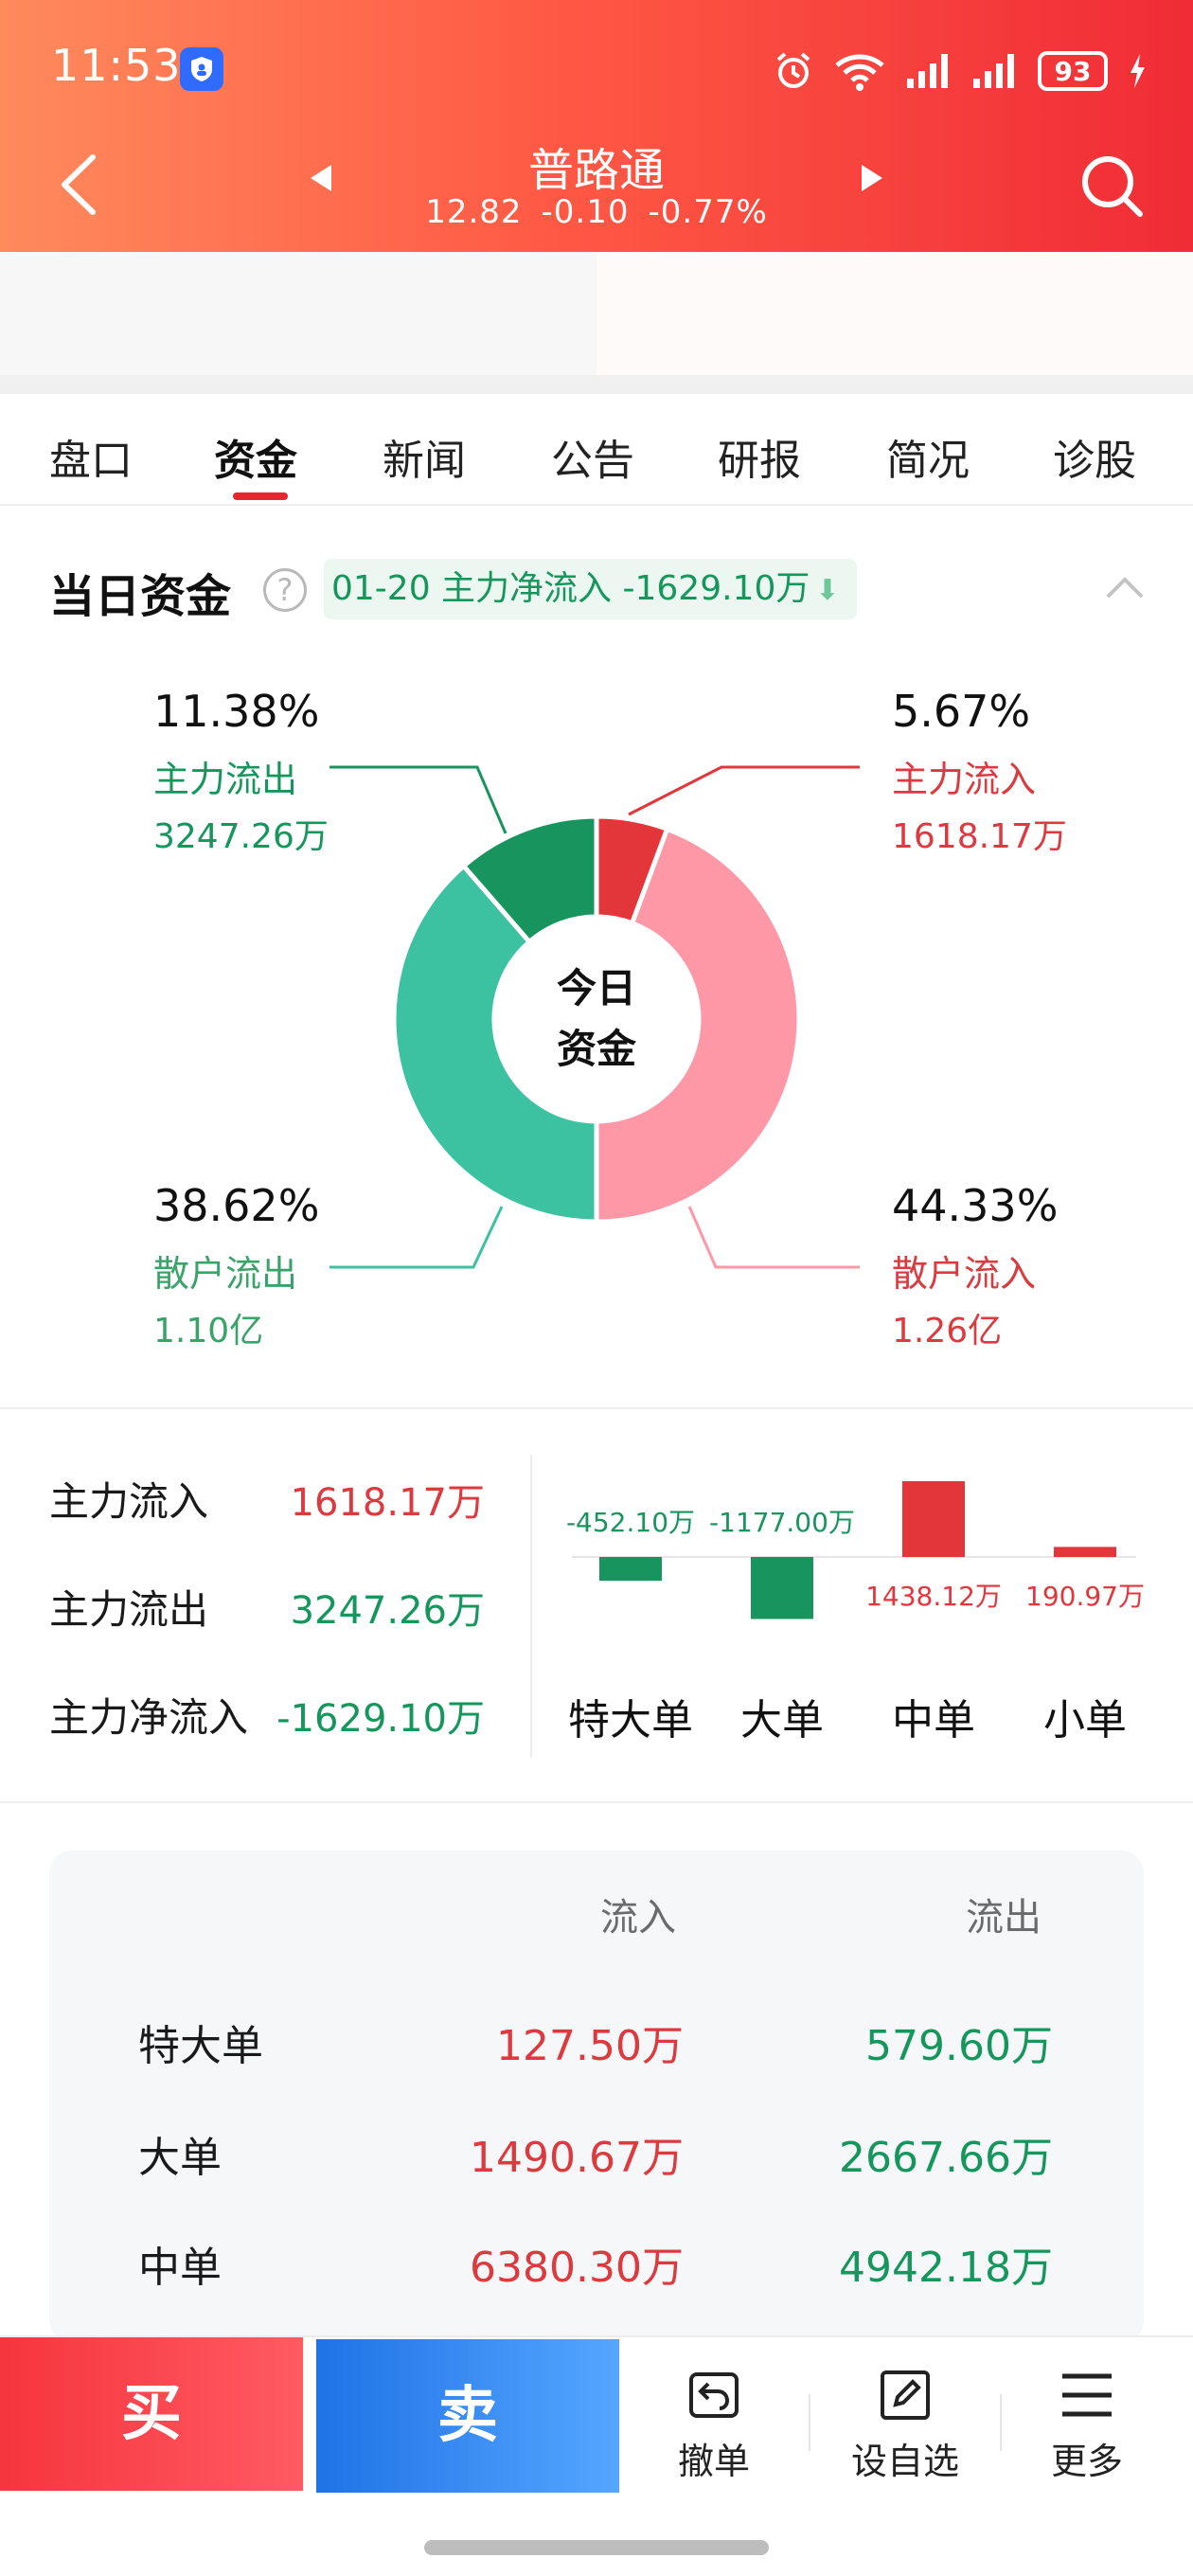  I want to click on main-in-pct: 5.67%, so click(961, 711).